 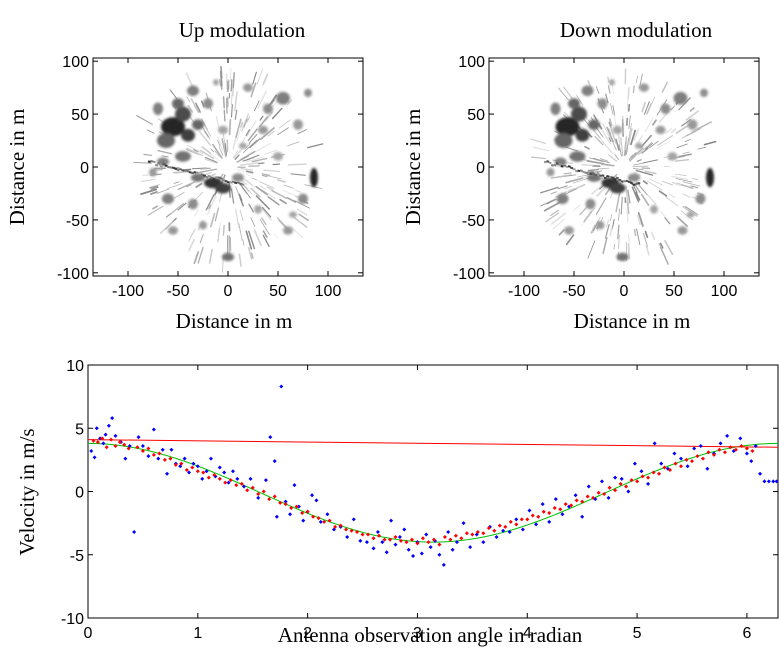 What do you see at coordinates (592, 173) in the screenshot?
I see `down-center-streak` at bounding box center [592, 173].